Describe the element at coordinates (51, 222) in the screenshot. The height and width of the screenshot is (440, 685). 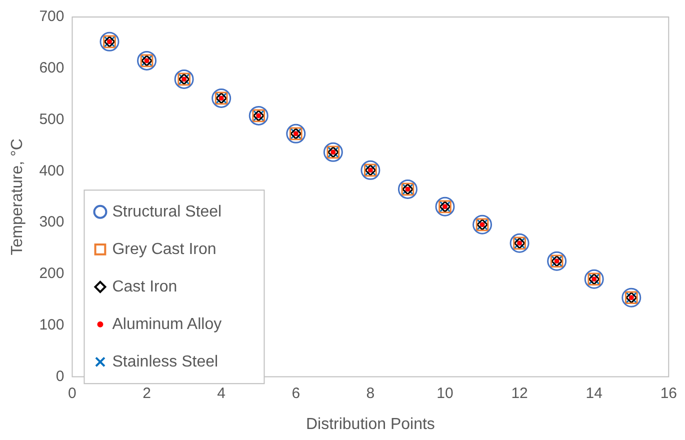
I see `y-tick-label: 300` at that location.